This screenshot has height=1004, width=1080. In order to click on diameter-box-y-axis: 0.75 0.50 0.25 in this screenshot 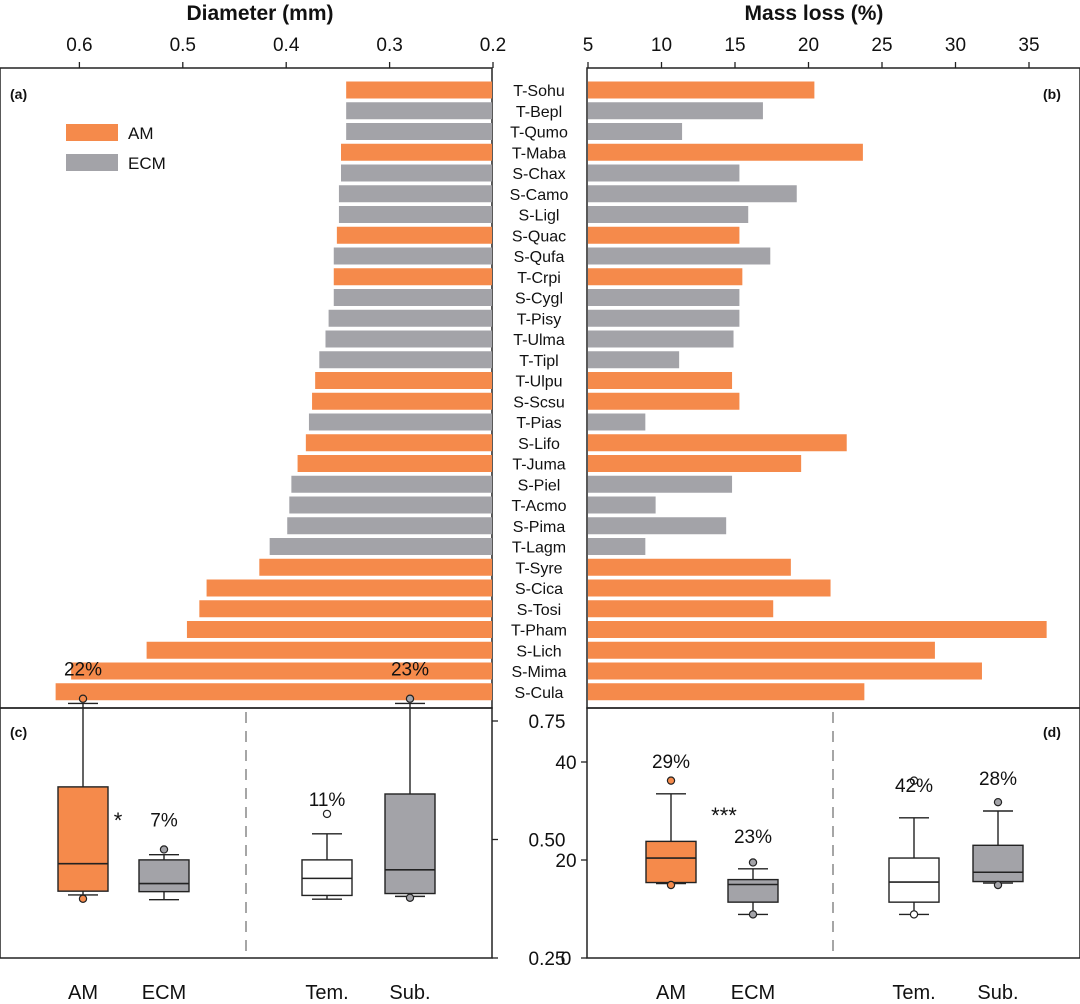, I will do `click(528, 841)`.